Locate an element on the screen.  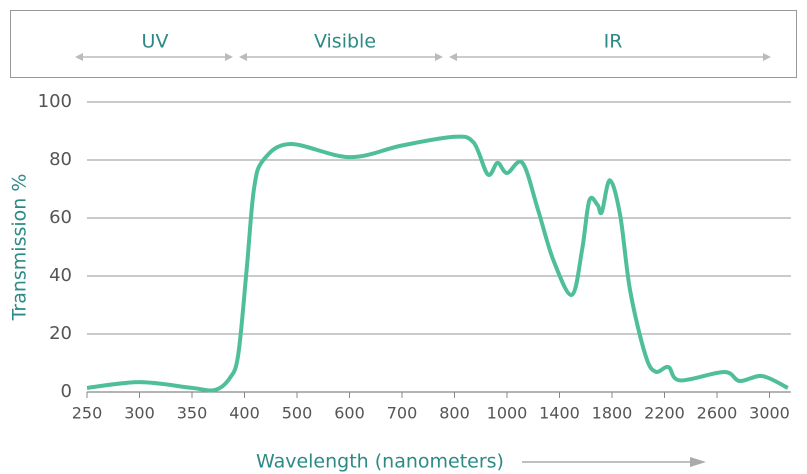
band-box is located at coordinates (403, 44).